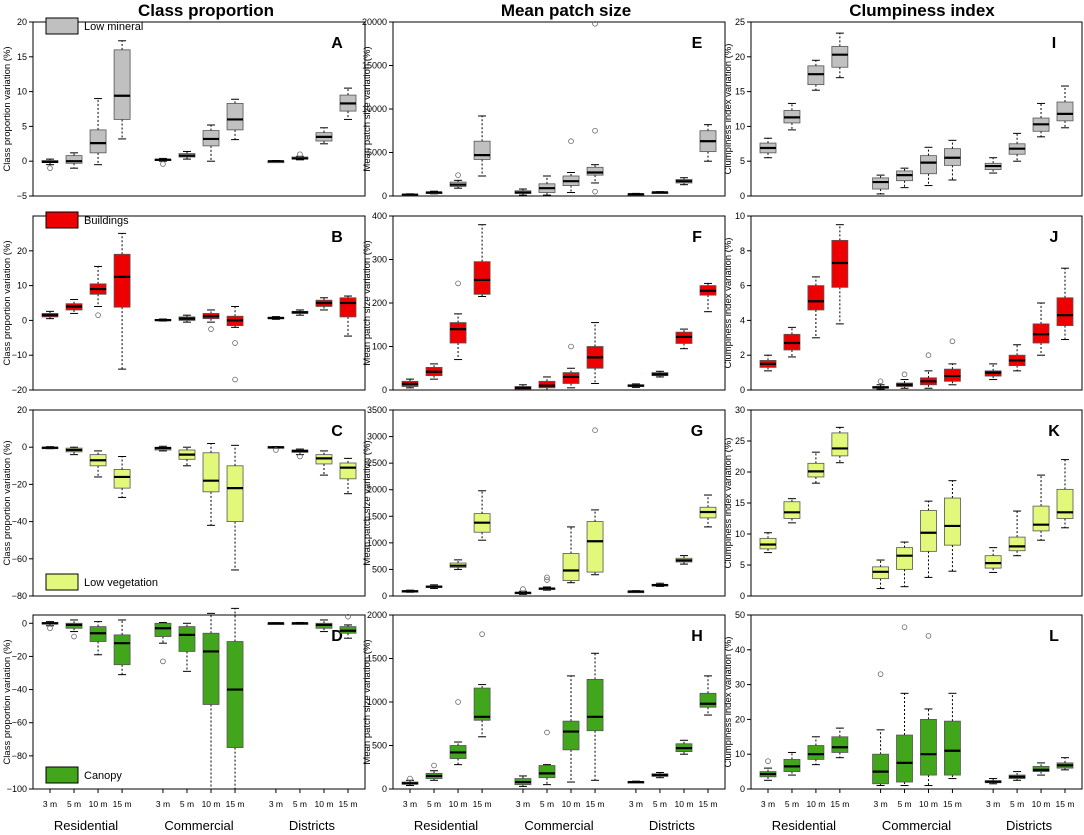 Image resolution: width=1084 pixels, height=835 pixels. What do you see at coordinates (122, 647) in the screenshot?
I see `box-d-residential-15m` at bounding box center [122, 647].